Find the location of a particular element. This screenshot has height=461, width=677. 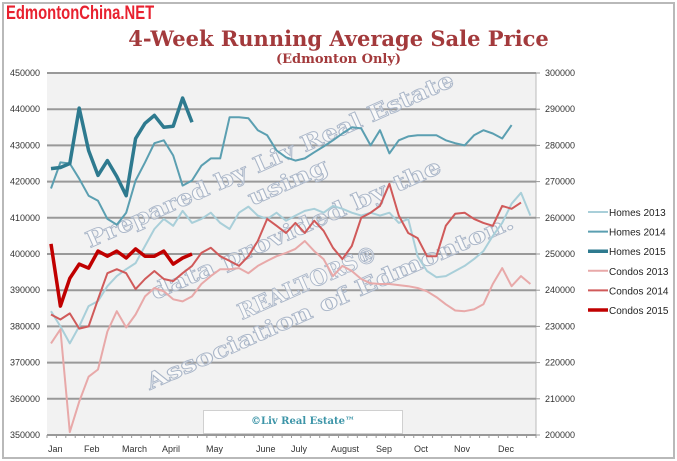

y-left-tick-label: 400000 is located at coordinates (25, 254).